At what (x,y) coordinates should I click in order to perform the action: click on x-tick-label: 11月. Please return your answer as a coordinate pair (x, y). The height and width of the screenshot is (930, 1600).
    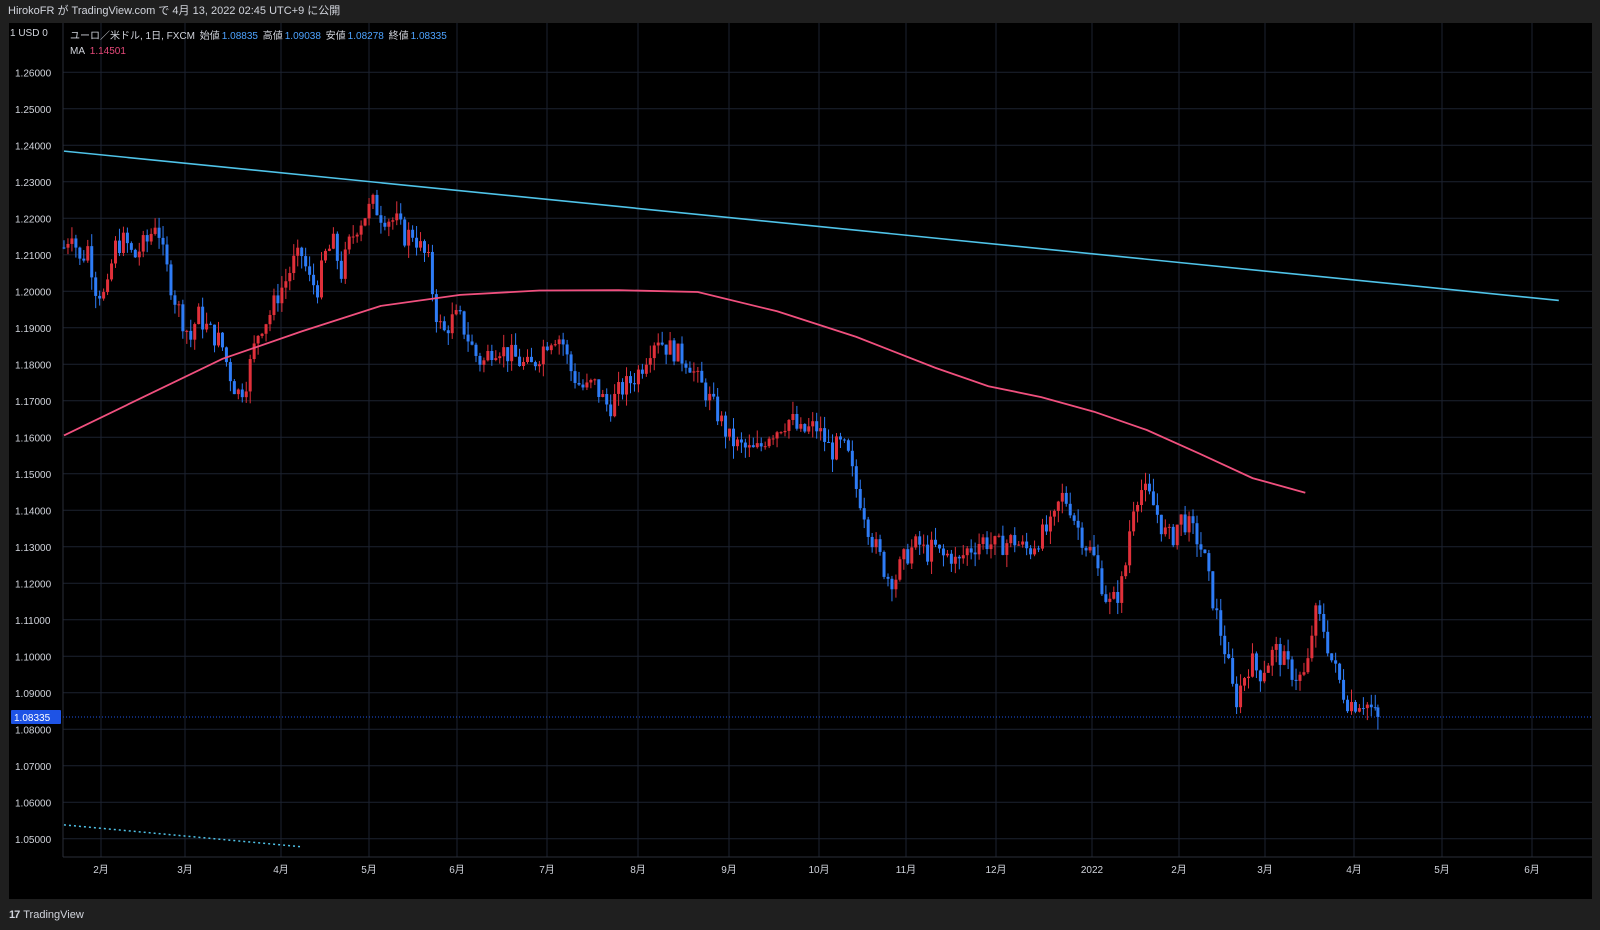
    Looking at the image, I should click on (906, 870).